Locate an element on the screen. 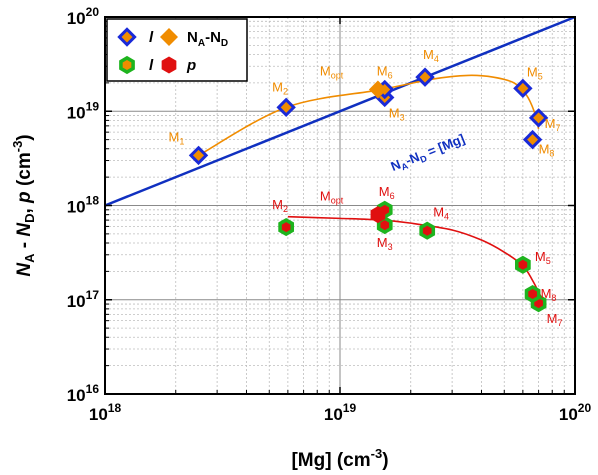  fit-curve-p is located at coordinates (415, 257).